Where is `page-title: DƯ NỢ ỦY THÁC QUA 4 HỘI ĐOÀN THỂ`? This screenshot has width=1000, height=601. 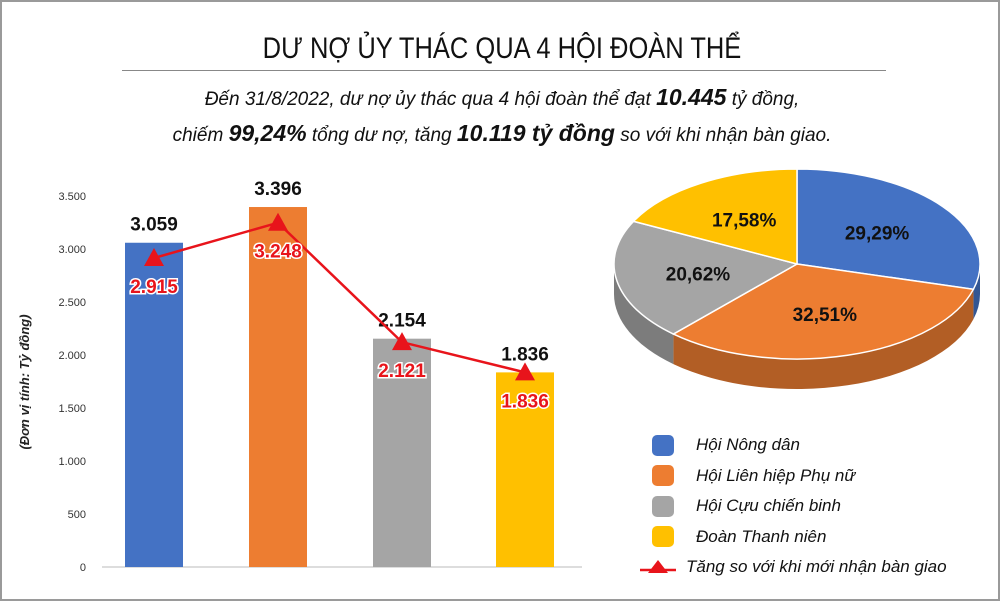 page-title: DƯ NỢ ỦY THÁC QUA 4 HỘI ĐOÀN THỂ is located at coordinates (502, 48).